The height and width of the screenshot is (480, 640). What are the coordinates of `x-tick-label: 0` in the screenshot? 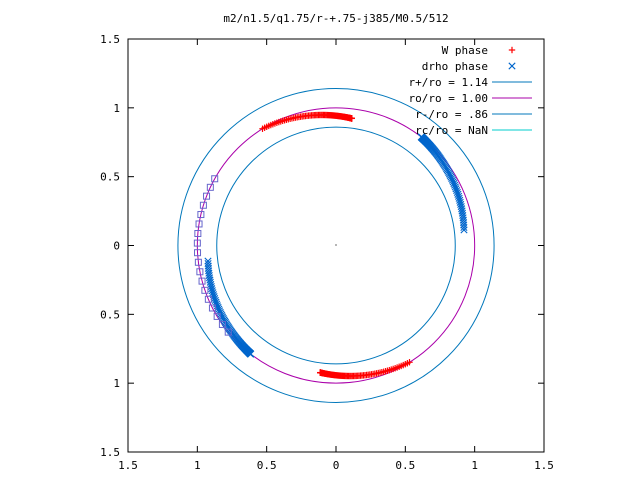 It's located at (336, 465).